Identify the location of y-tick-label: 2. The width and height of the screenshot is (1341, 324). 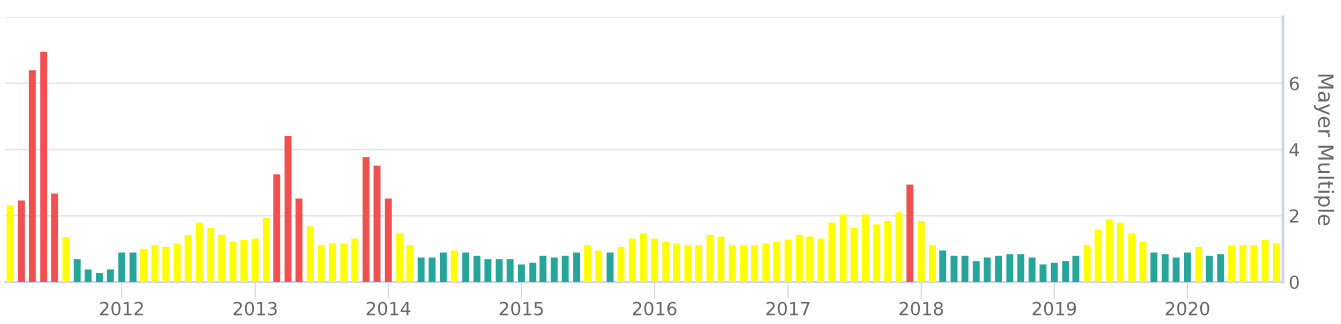
(1294, 216).